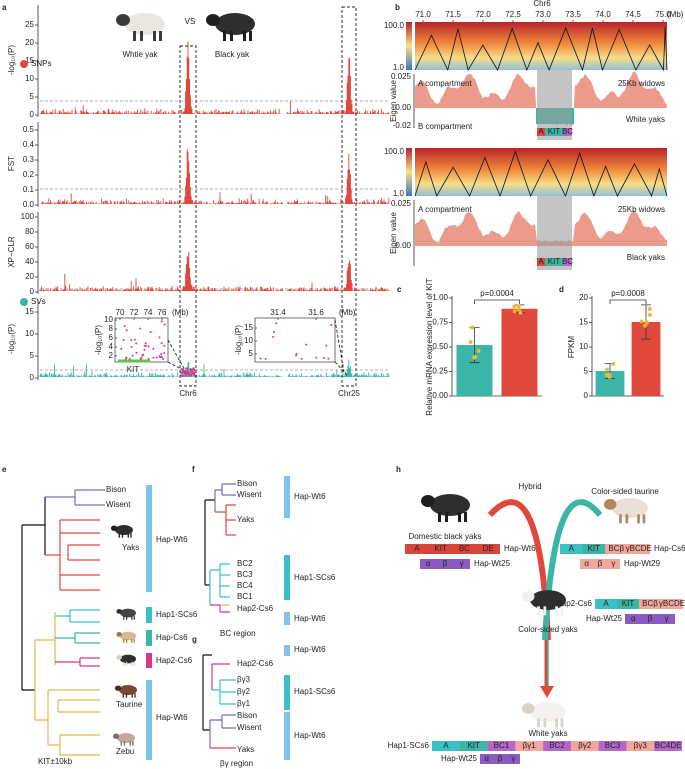 This screenshot has width=685, height=769. Describe the element at coordinates (398, 469) in the screenshot. I see `panel-label: h` at that location.